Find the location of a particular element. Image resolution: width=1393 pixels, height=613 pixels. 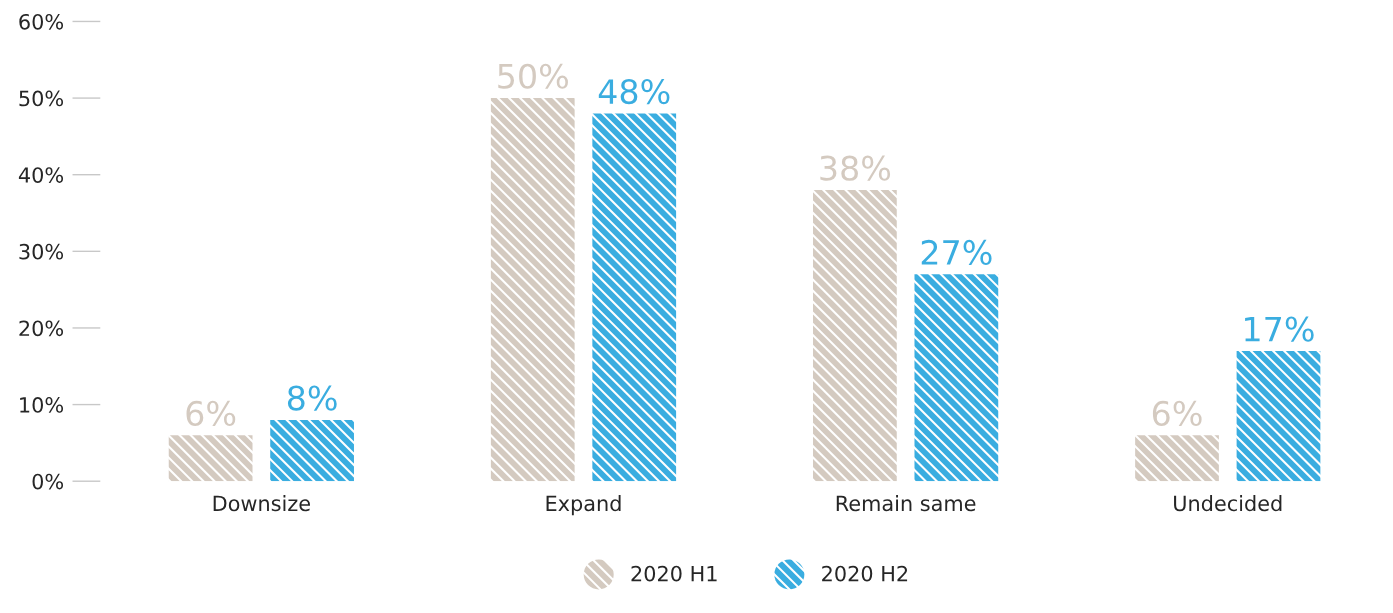

y-tick-label: 0% is located at coordinates (48, 481).